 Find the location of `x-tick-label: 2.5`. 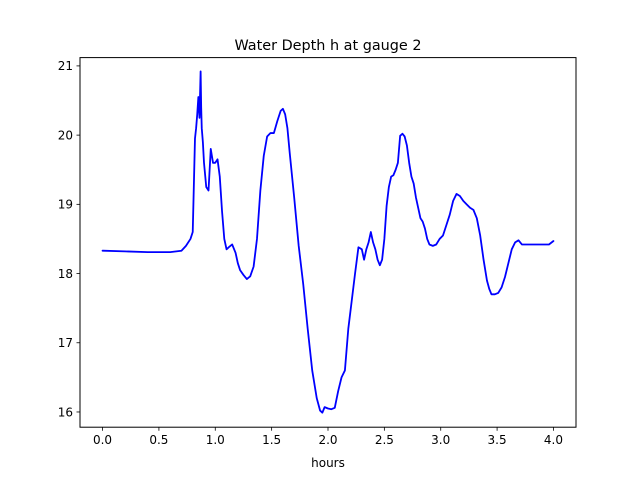

x-tick-label: 2.5 is located at coordinates (384, 440).